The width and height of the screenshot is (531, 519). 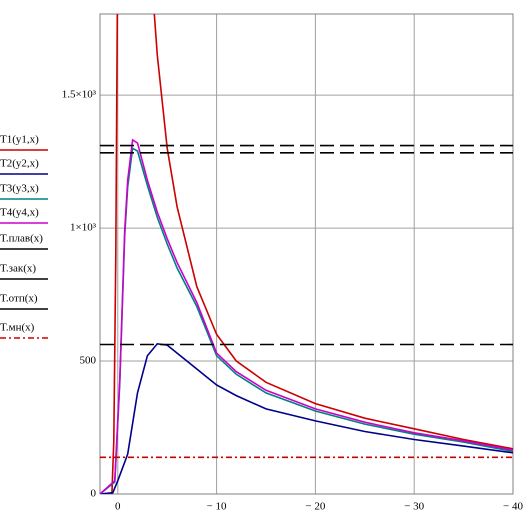 What do you see at coordinates (19, 164) in the screenshot?
I see `legend-label: T2(y2,x)` at bounding box center [19, 164].